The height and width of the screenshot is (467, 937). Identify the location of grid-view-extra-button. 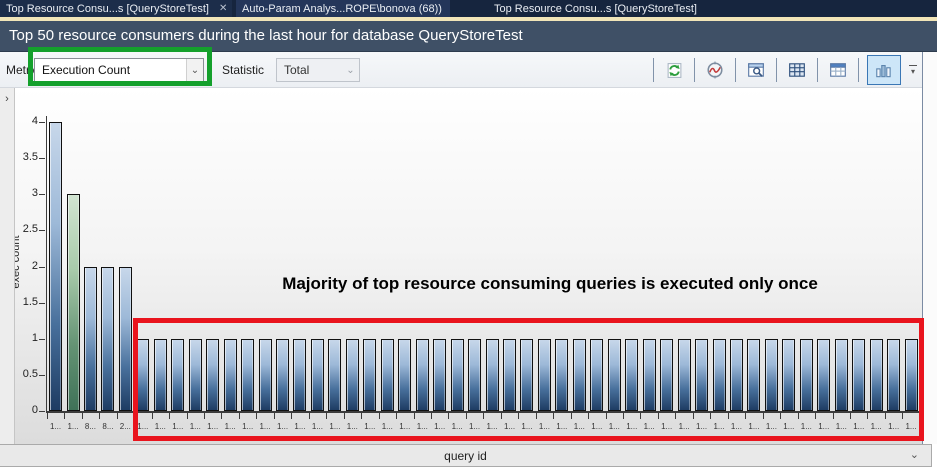
(838, 70).